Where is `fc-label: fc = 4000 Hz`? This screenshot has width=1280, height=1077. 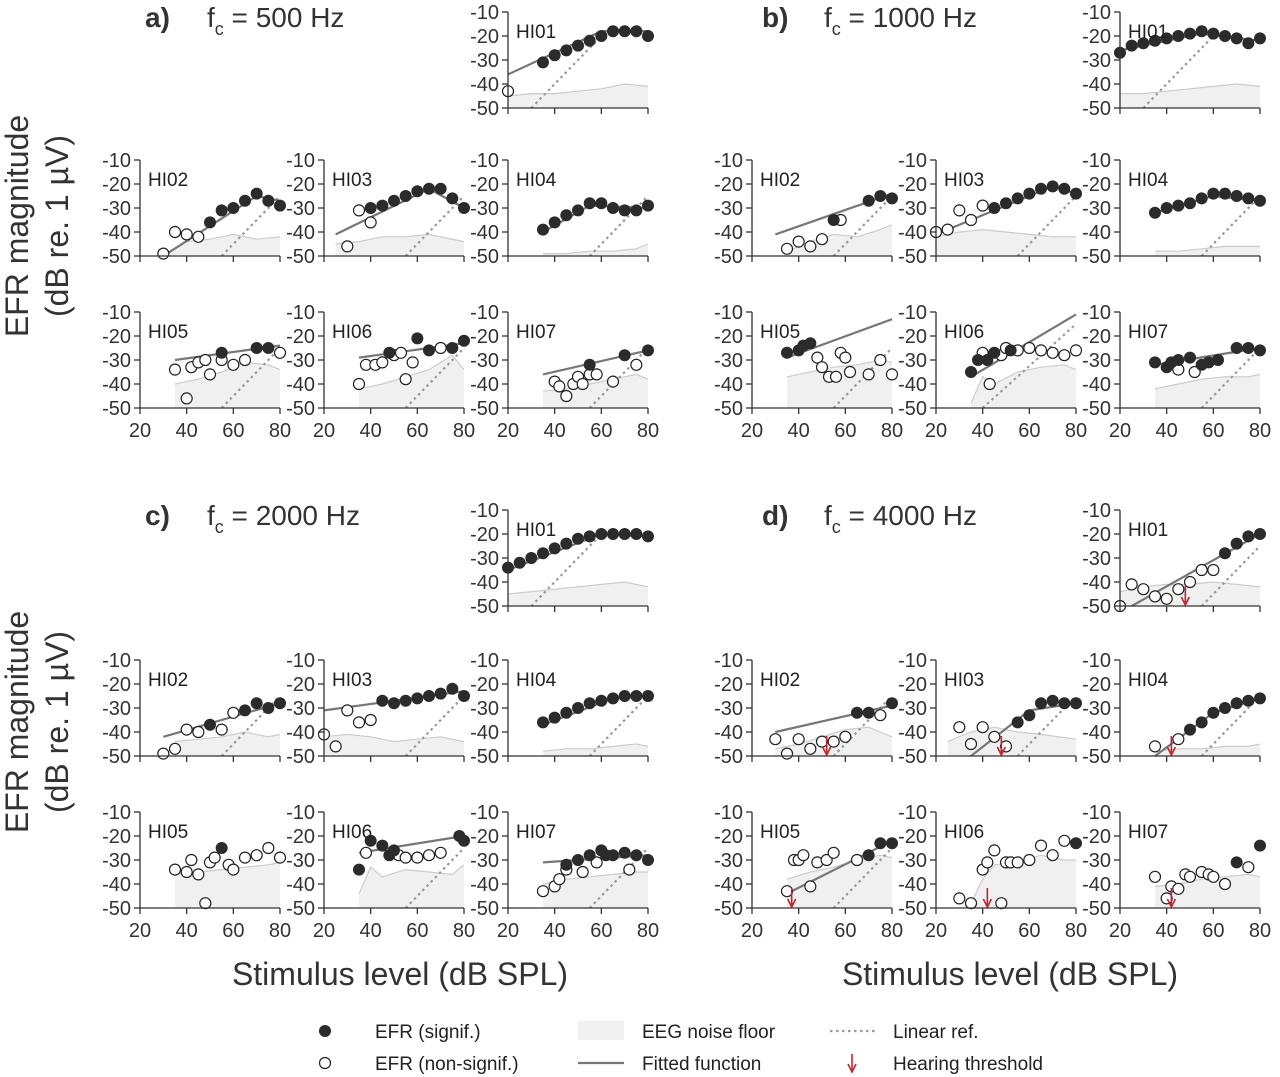
fc-label: fc = 4000 Hz is located at coordinates (900, 518).